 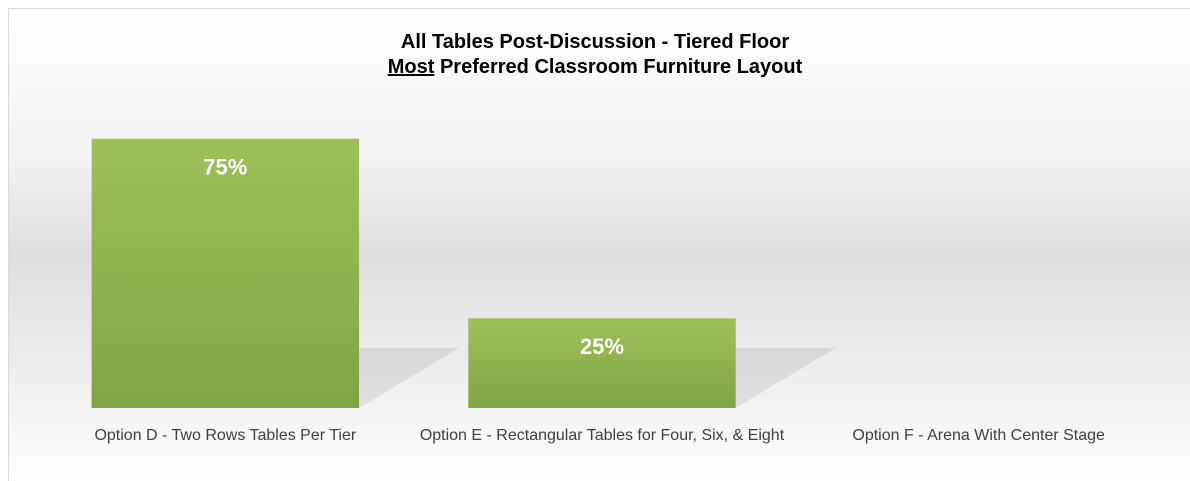 What do you see at coordinates (225, 167) in the screenshot?
I see `value-label: 75%` at bounding box center [225, 167].